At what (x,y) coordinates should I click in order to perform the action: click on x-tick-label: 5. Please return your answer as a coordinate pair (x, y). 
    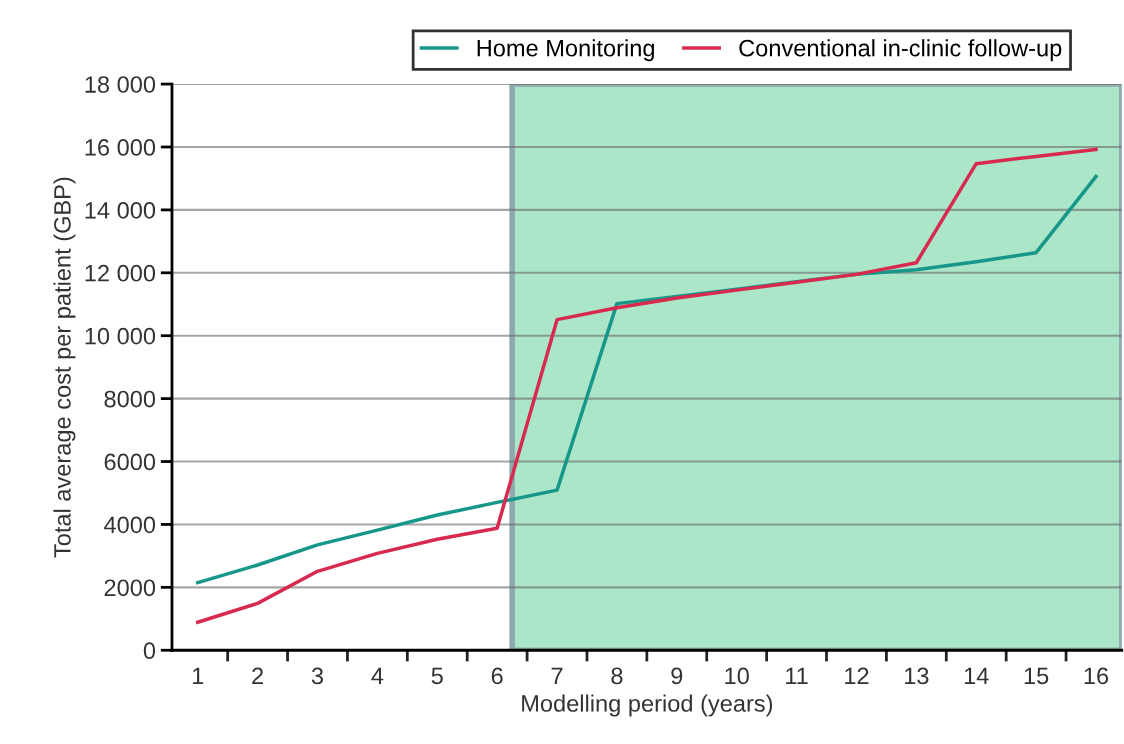
    Looking at the image, I should click on (437, 676).